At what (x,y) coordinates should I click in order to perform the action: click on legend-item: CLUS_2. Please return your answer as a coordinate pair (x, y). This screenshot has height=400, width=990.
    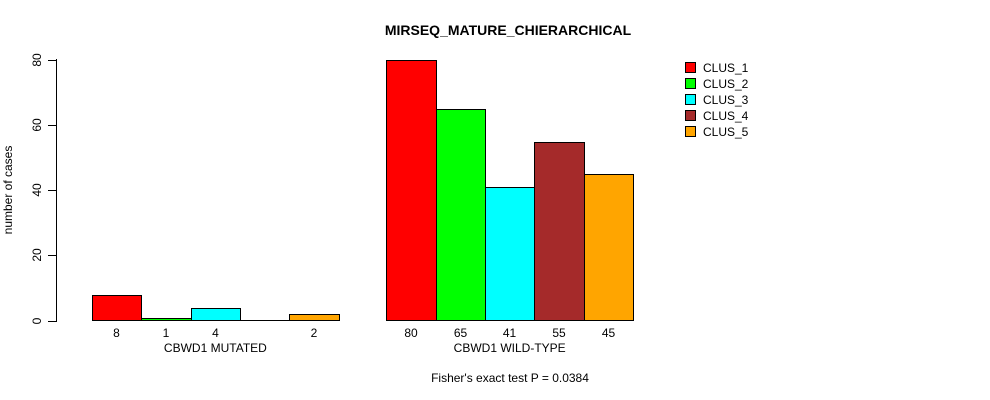
    Looking at the image, I should click on (716, 83).